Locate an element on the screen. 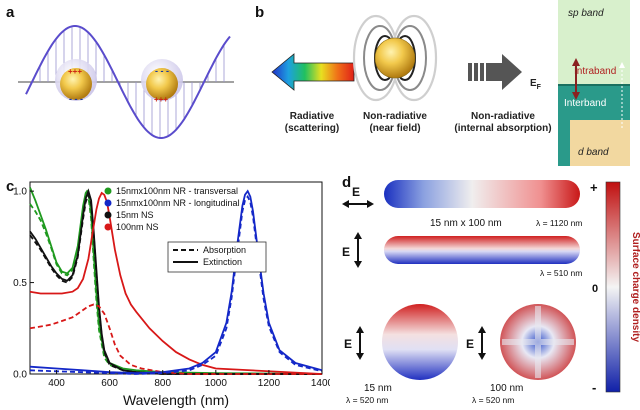 The height and width of the screenshot is (410, 640). d-band-label: d band is located at coordinates (593, 152).